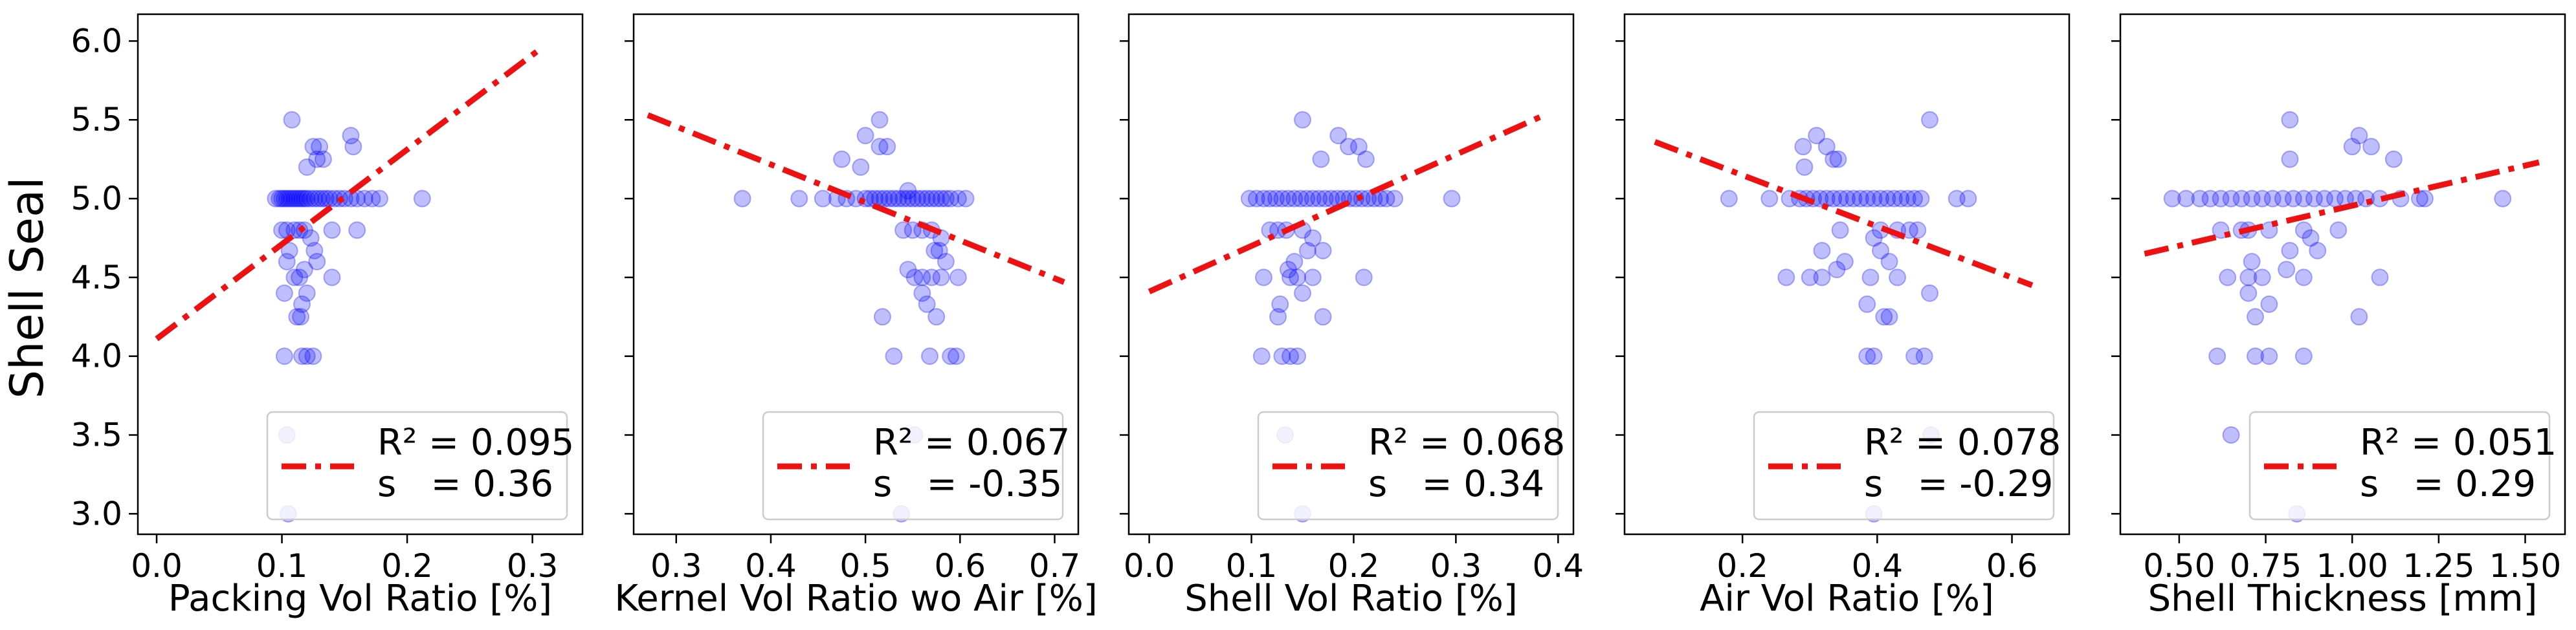  Describe the element at coordinates (96, 41) in the screenshot. I see `y-tick-label: 6.0` at that location.